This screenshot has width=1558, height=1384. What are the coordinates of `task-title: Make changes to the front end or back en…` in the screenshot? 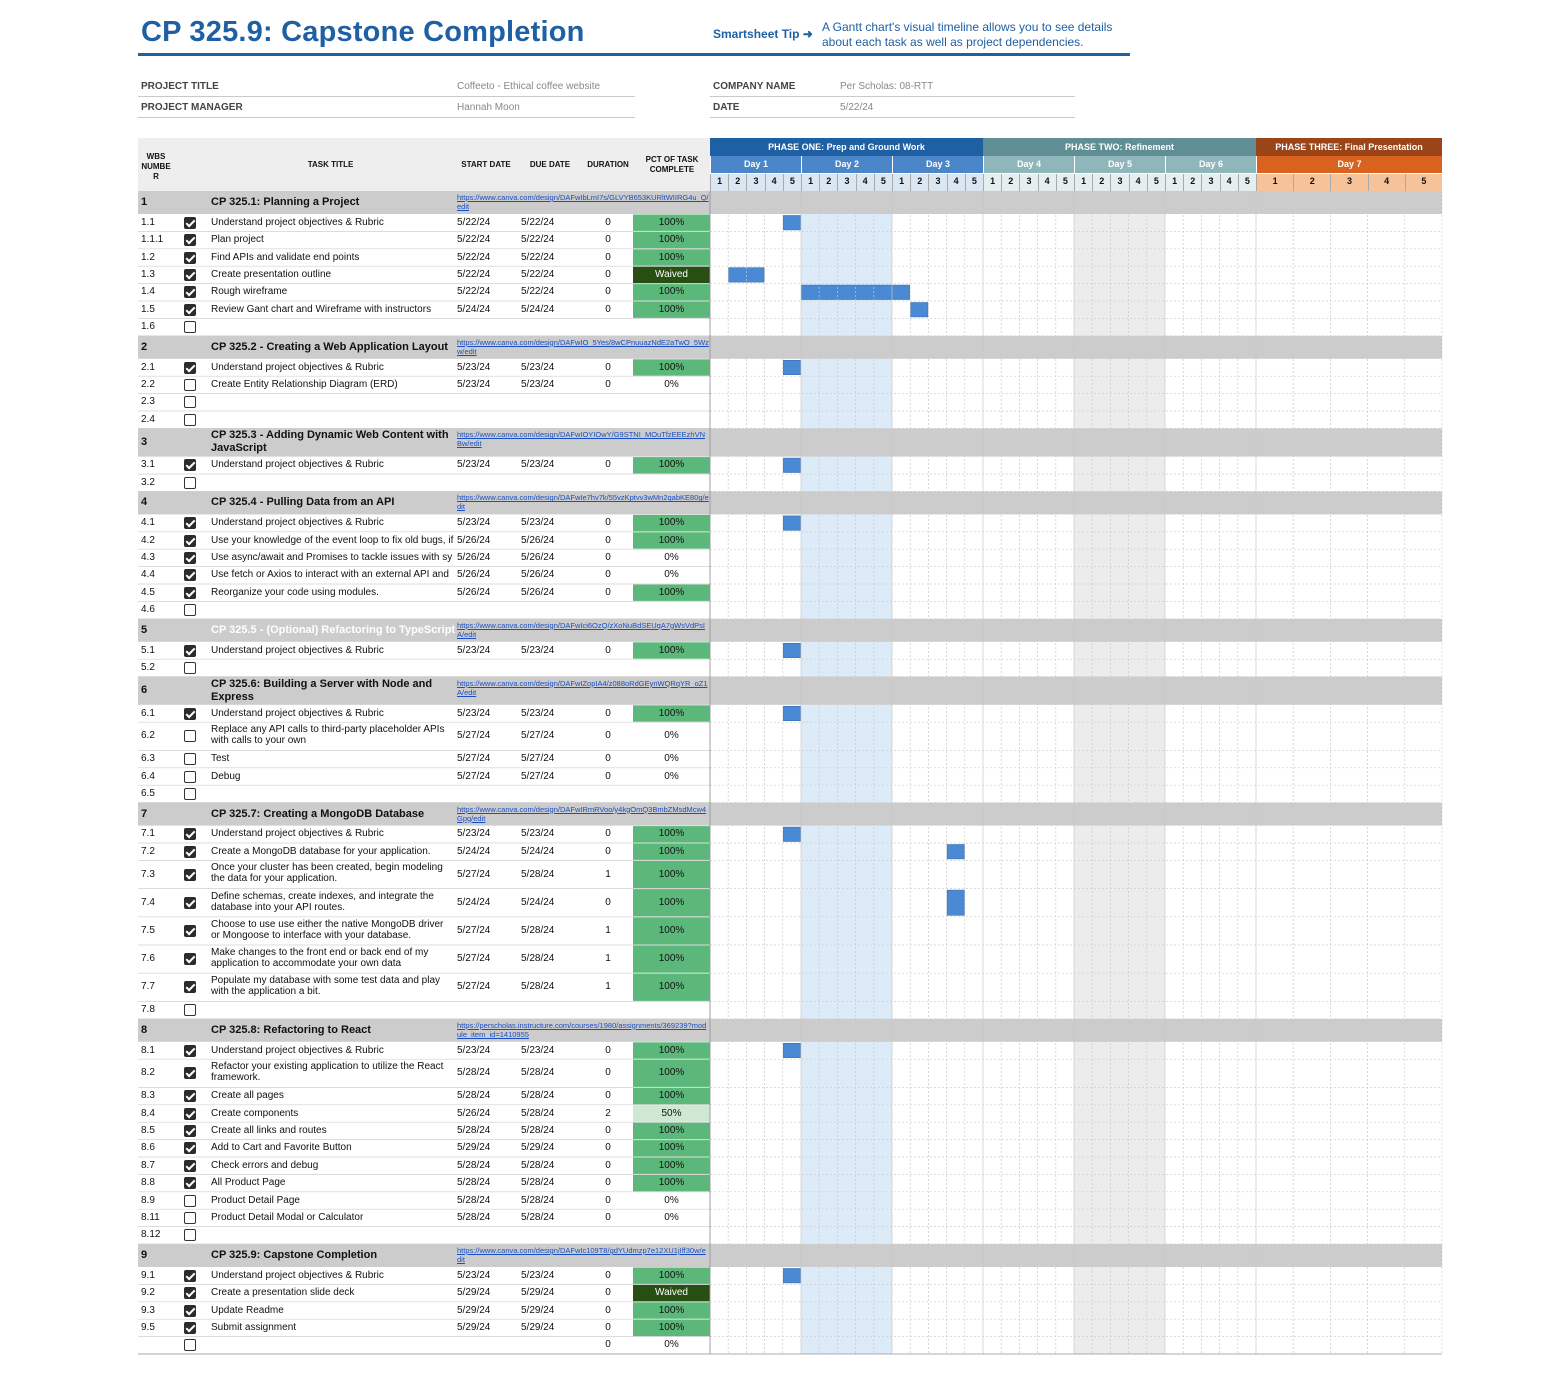 It's located at (320, 958).